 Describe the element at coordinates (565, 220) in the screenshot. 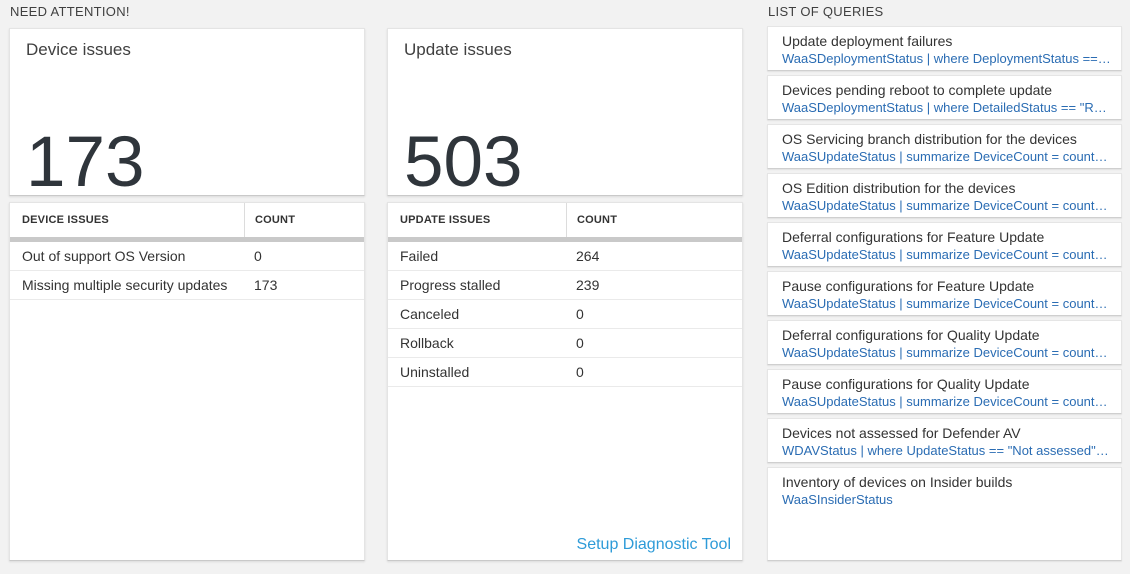

I see `update-table-header: UPDATE ISSUES COUNT` at that location.